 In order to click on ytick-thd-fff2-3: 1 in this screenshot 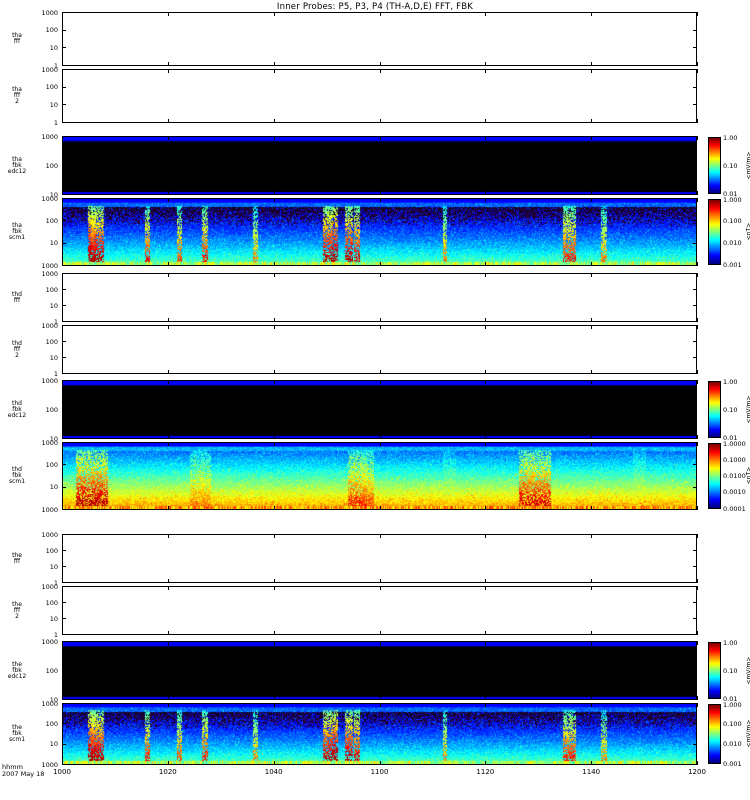, I will do `click(55, 373)`.